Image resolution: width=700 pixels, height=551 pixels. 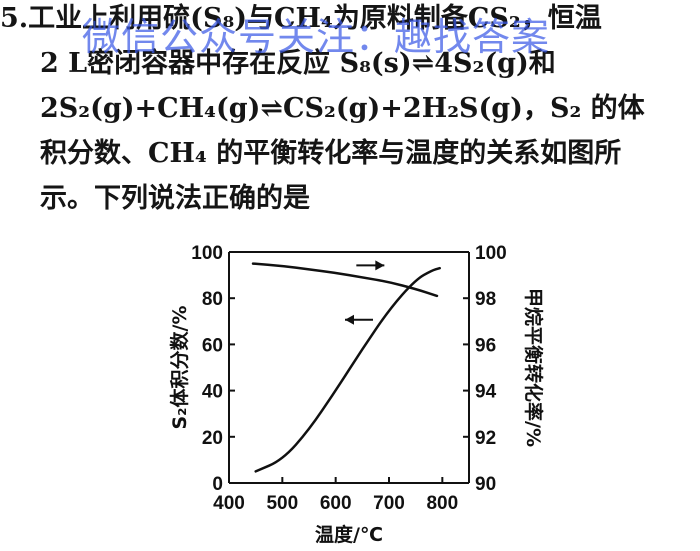 I want to click on right-y-tick-label: 92, so click(x=485, y=438).